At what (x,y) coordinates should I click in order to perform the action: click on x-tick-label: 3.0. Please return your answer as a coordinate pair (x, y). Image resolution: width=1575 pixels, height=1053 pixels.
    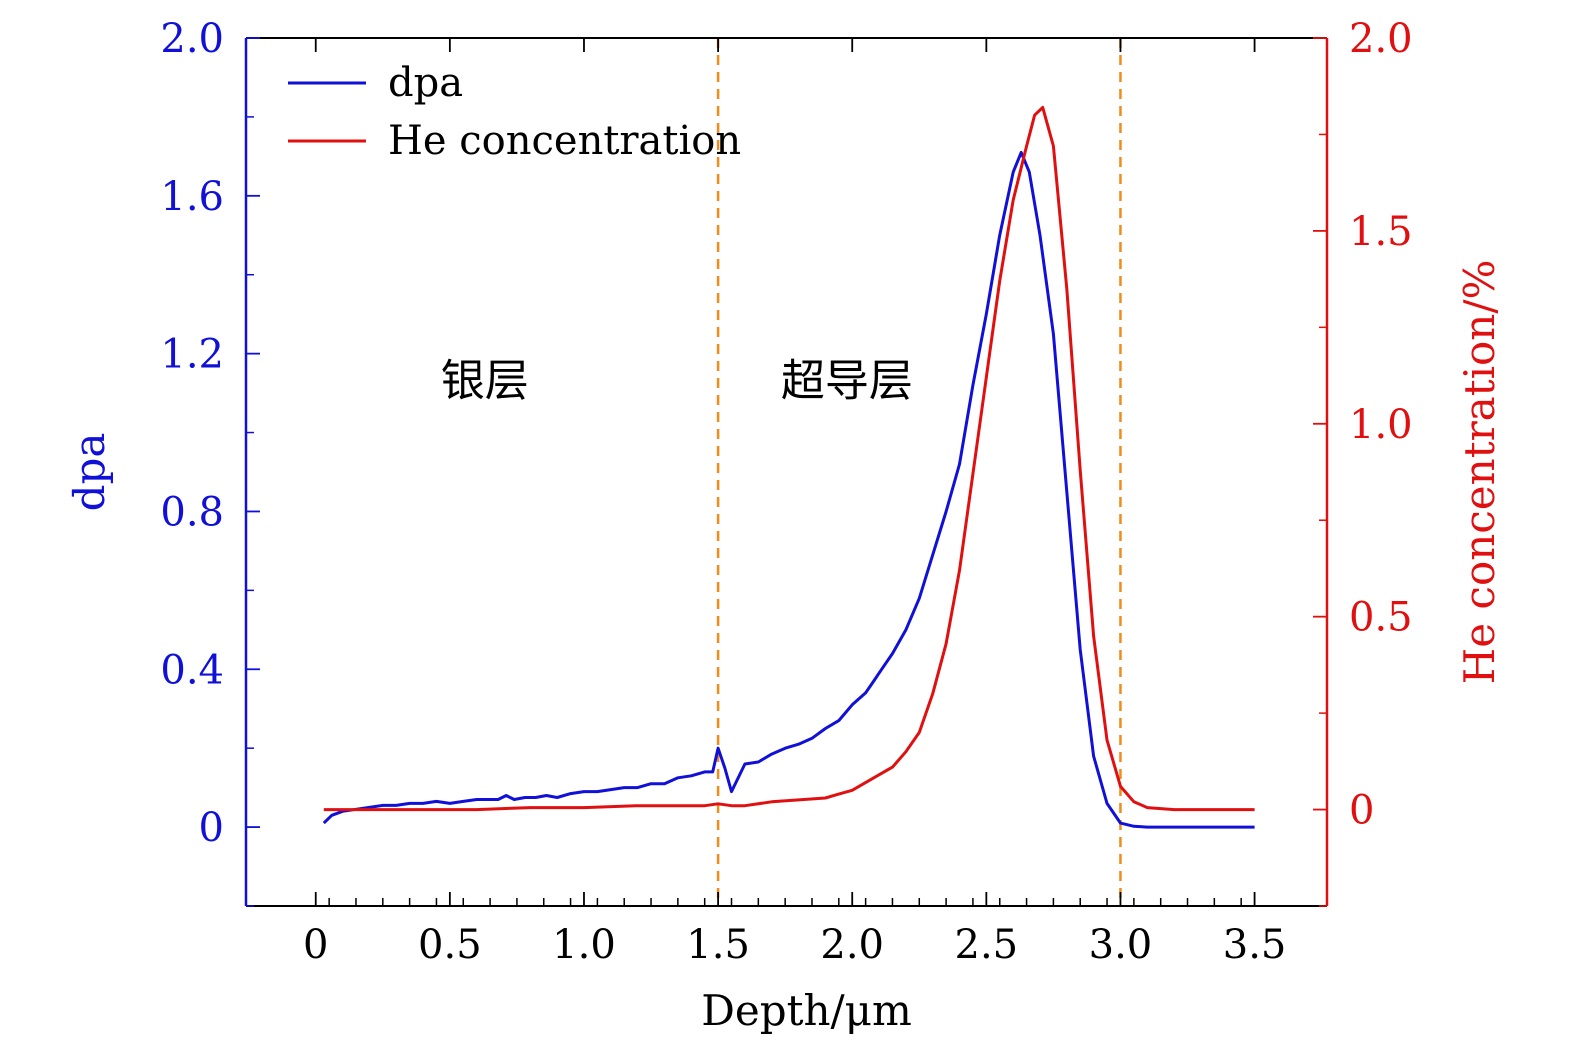
    Looking at the image, I should click on (1121, 945).